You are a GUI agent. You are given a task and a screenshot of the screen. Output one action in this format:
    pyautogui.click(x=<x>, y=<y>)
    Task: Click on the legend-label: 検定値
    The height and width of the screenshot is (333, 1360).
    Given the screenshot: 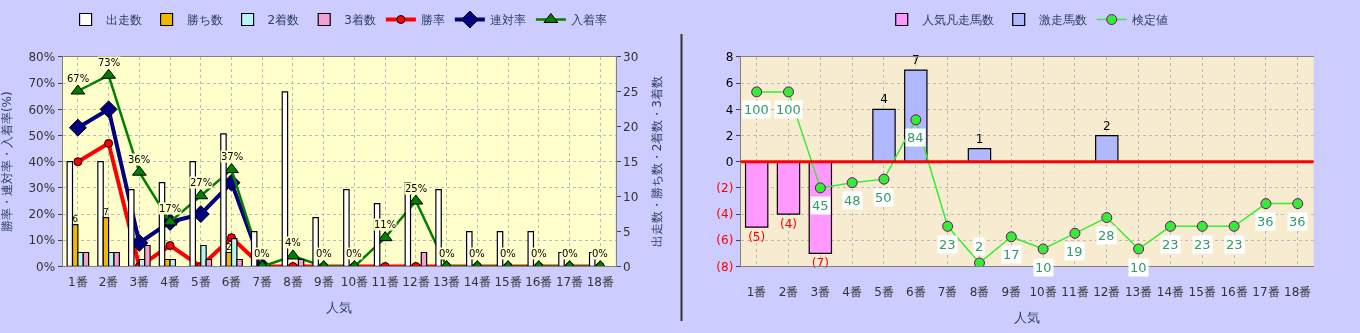 What is the action you would take?
    pyautogui.click(x=1149, y=20)
    